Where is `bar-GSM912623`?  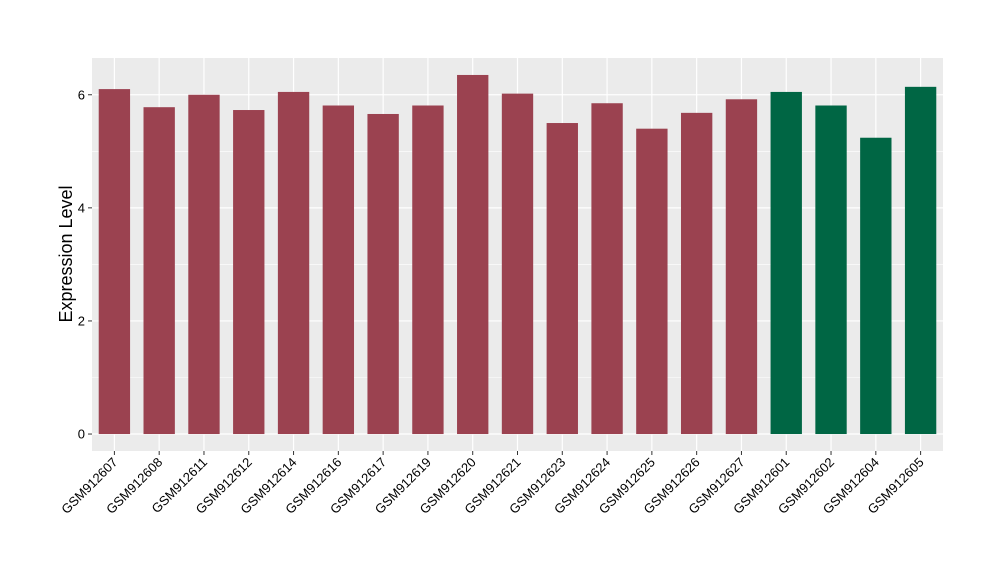
bar-GSM912623 is located at coordinates (562, 279).